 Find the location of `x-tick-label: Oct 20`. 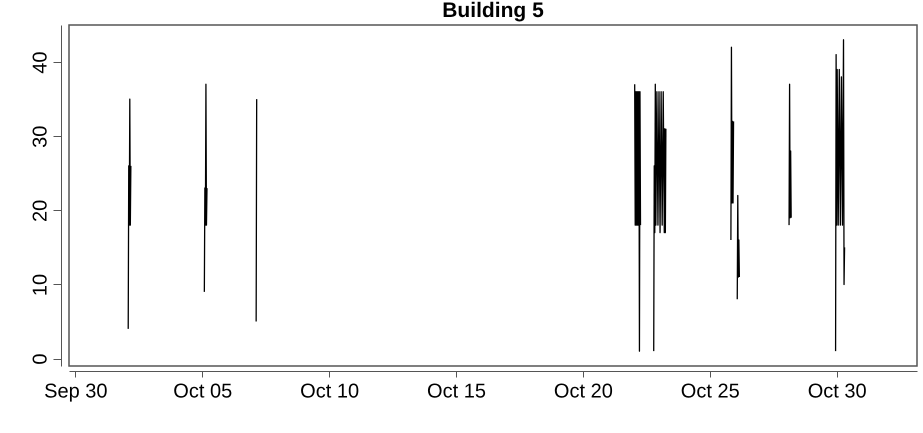

x-tick-label: Oct 20 is located at coordinates (583, 391).